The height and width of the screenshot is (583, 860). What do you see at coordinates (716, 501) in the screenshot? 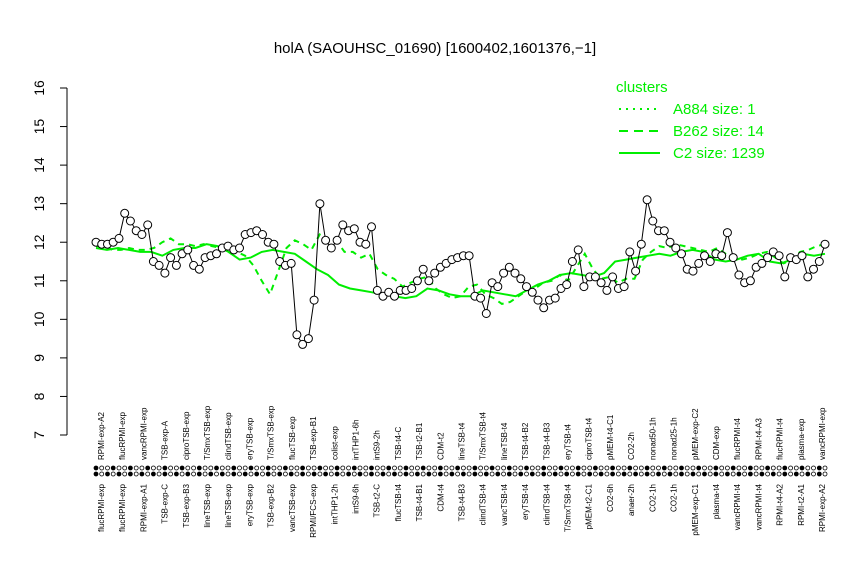
I see `bottom-label-29: plasma-t4` at bounding box center [716, 501].